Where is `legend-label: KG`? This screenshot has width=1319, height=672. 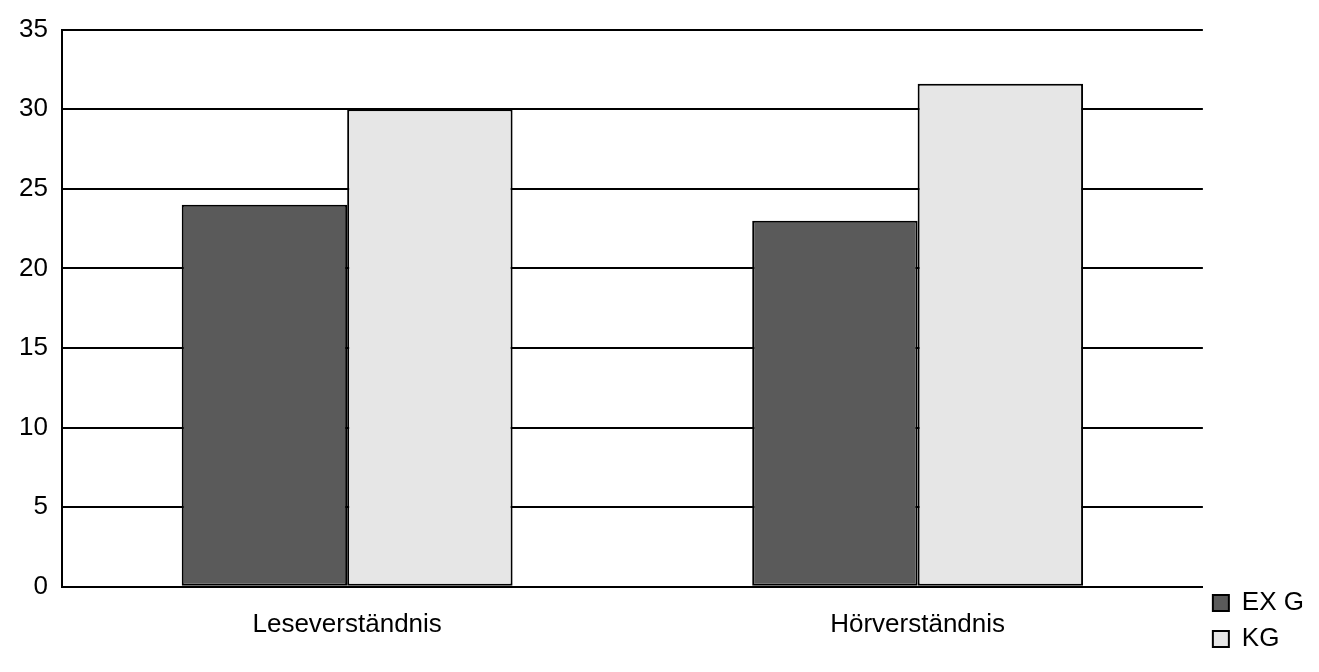 legend-label: KG is located at coordinates (1260, 637).